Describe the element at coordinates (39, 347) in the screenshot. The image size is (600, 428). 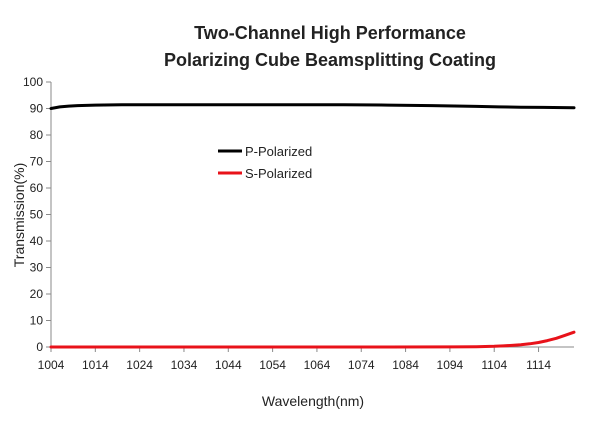
I see `y-tick-label: 0` at that location.